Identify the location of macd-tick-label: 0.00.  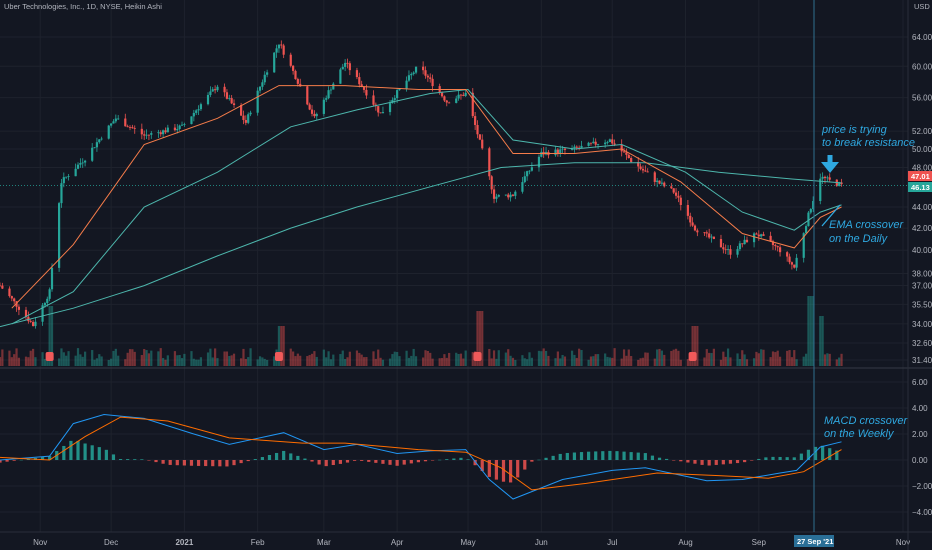
(920, 460).